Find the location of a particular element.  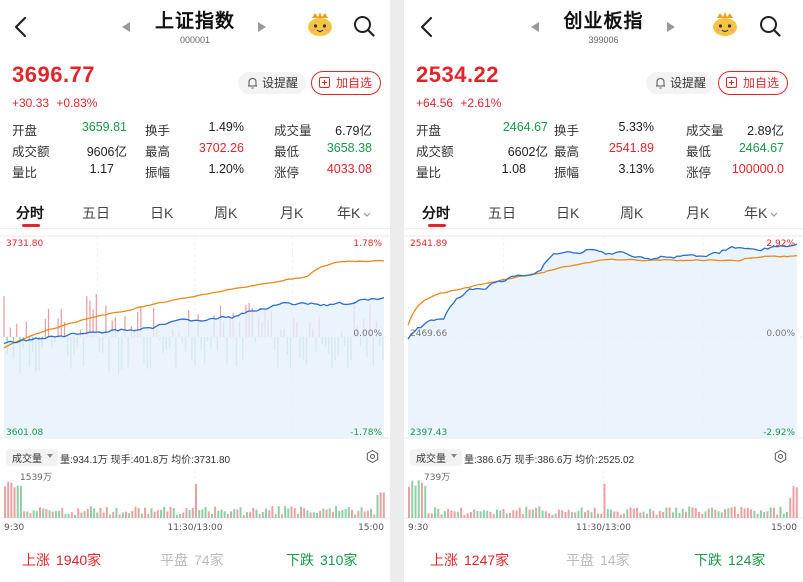

chart-tabs: 分时 五日 日K 周K 月K 年K is located at coordinates (195, 213).